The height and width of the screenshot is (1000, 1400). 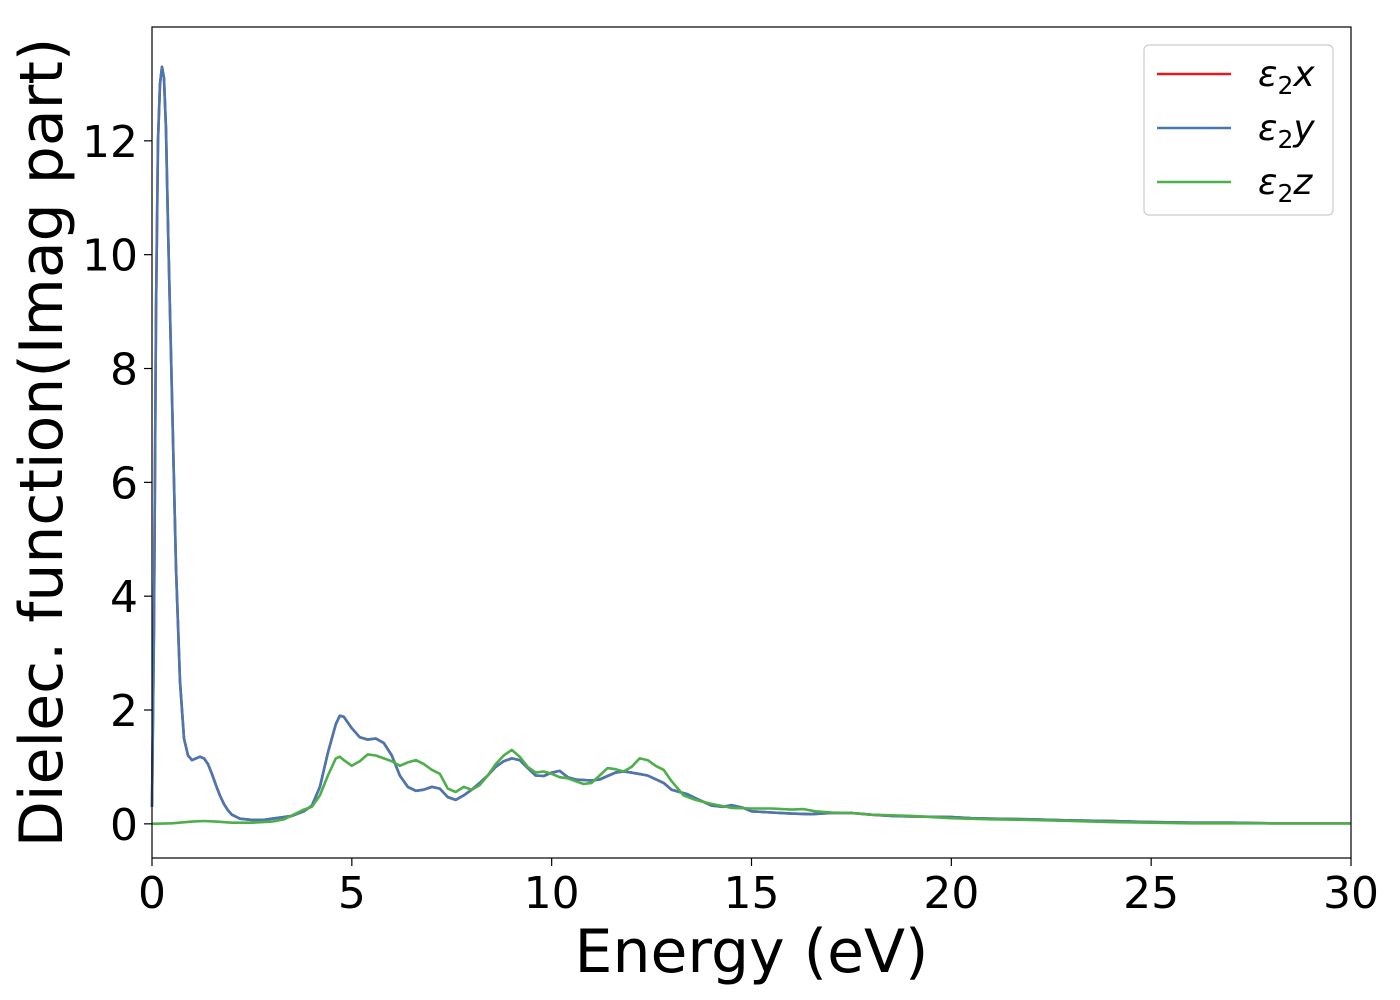 I want to click on x-tick-label: 20, so click(x=951, y=893).